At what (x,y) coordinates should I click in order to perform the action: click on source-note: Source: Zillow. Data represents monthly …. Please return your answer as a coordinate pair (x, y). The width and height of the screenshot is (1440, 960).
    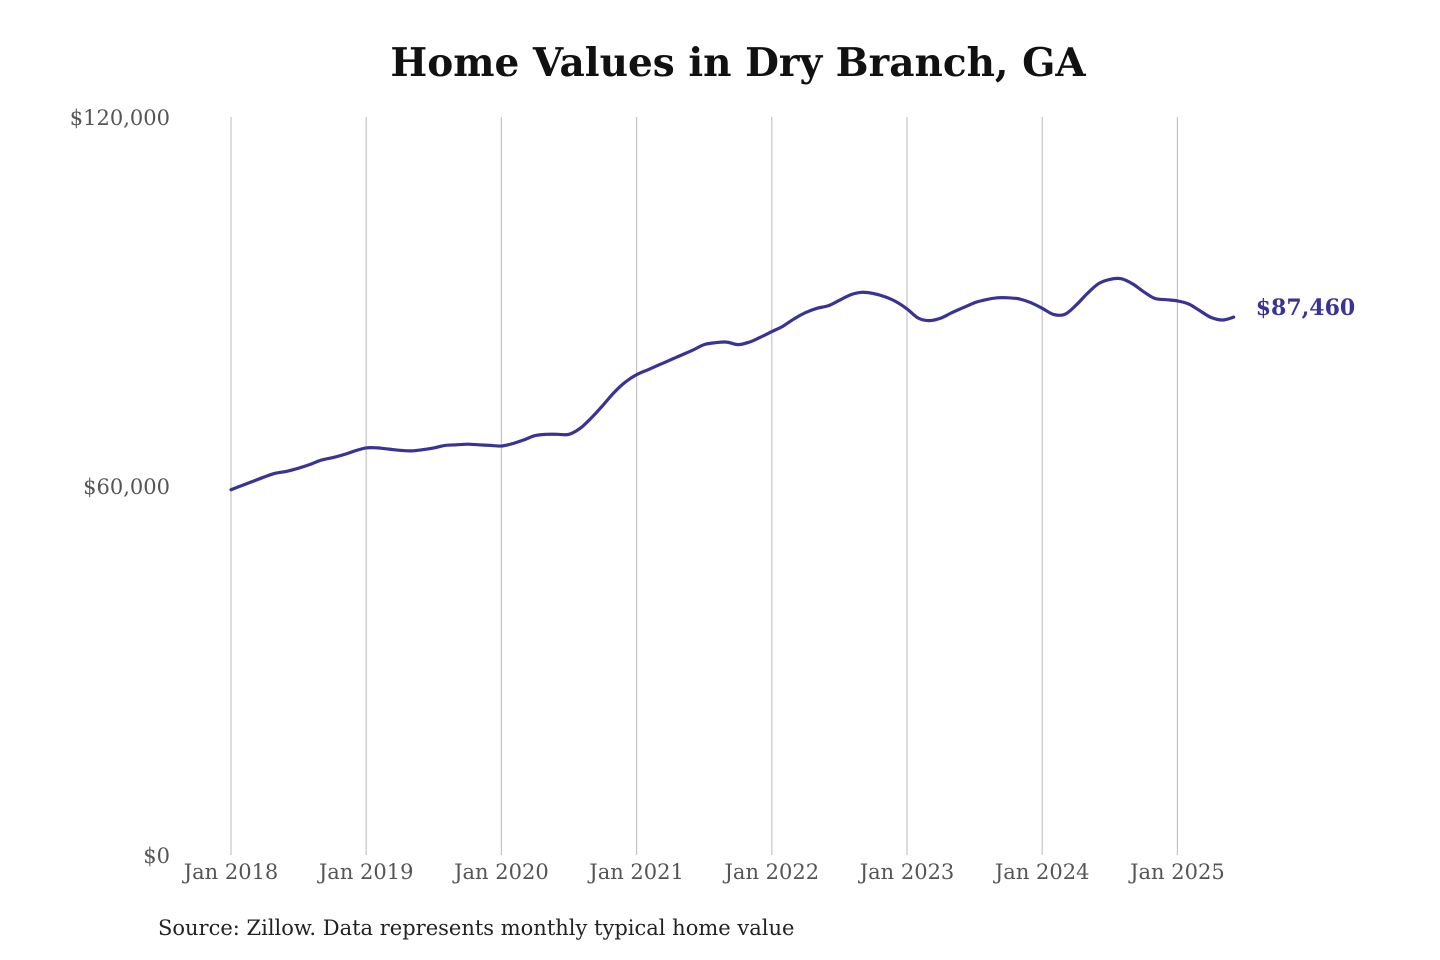
    Looking at the image, I should click on (476, 928).